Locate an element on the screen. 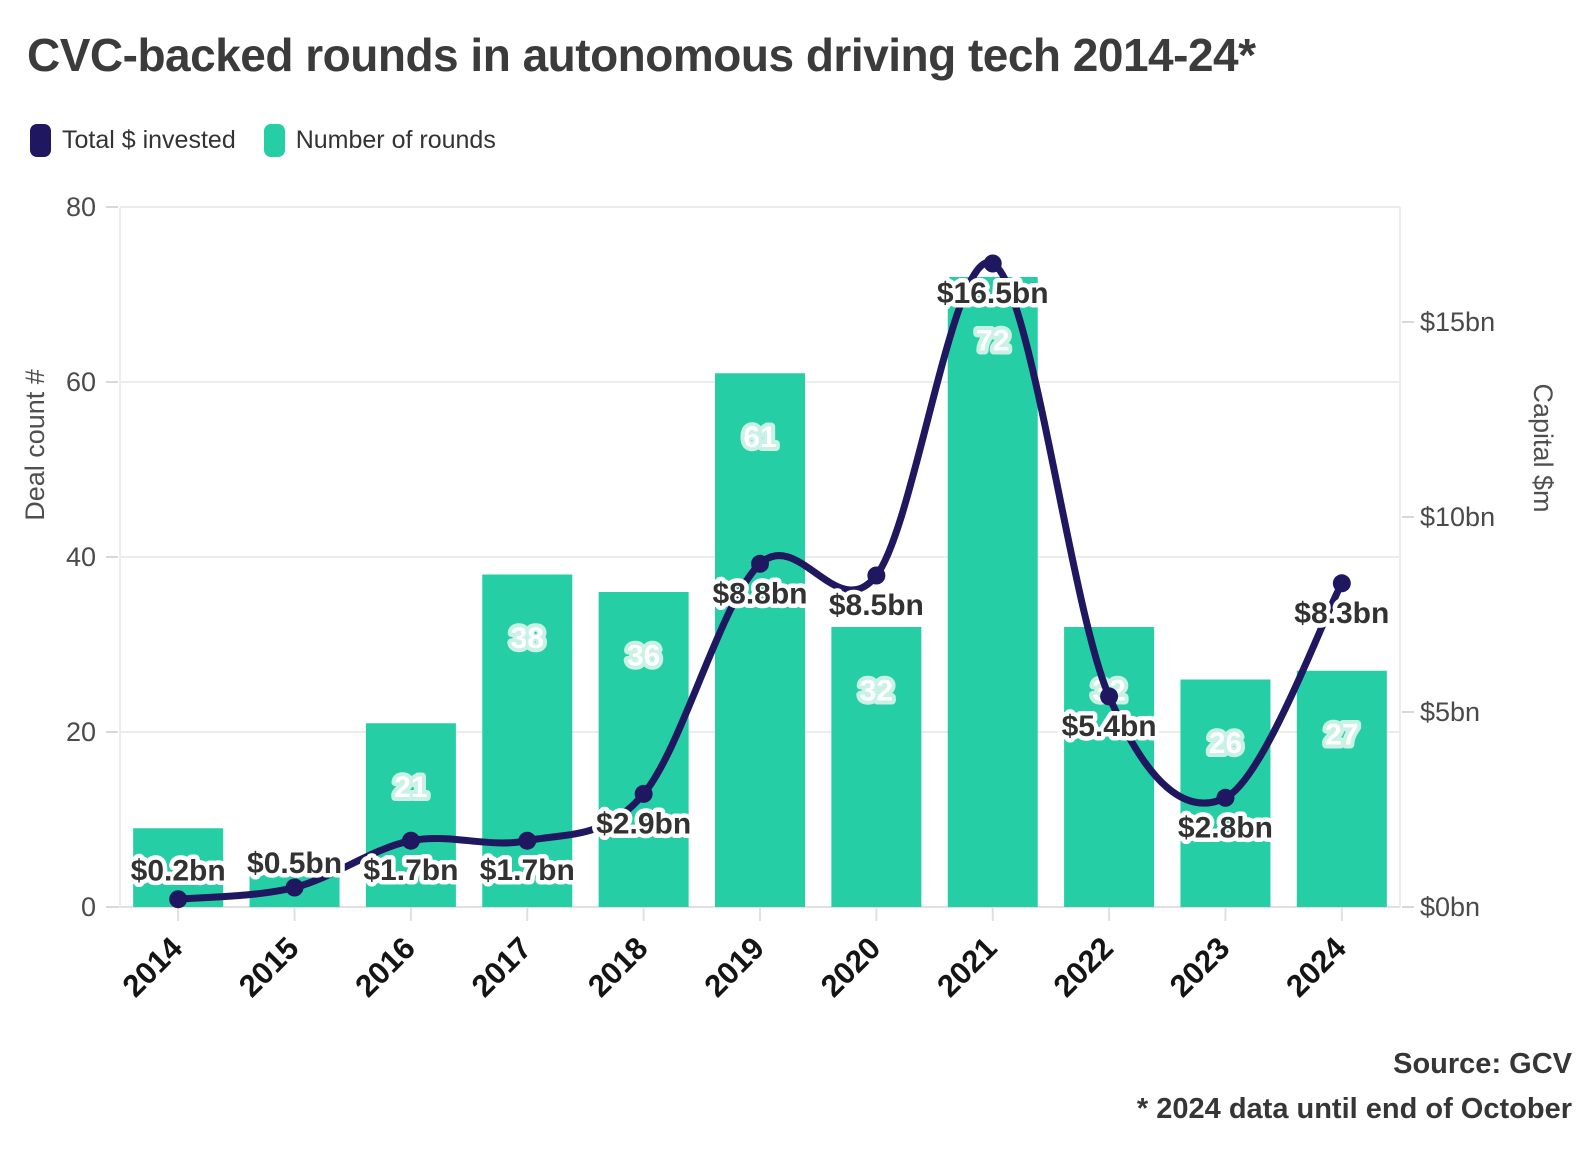 This screenshot has width=1588, height=1150. line-label-2020: $8.5bn is located at coordinates (876, 605).